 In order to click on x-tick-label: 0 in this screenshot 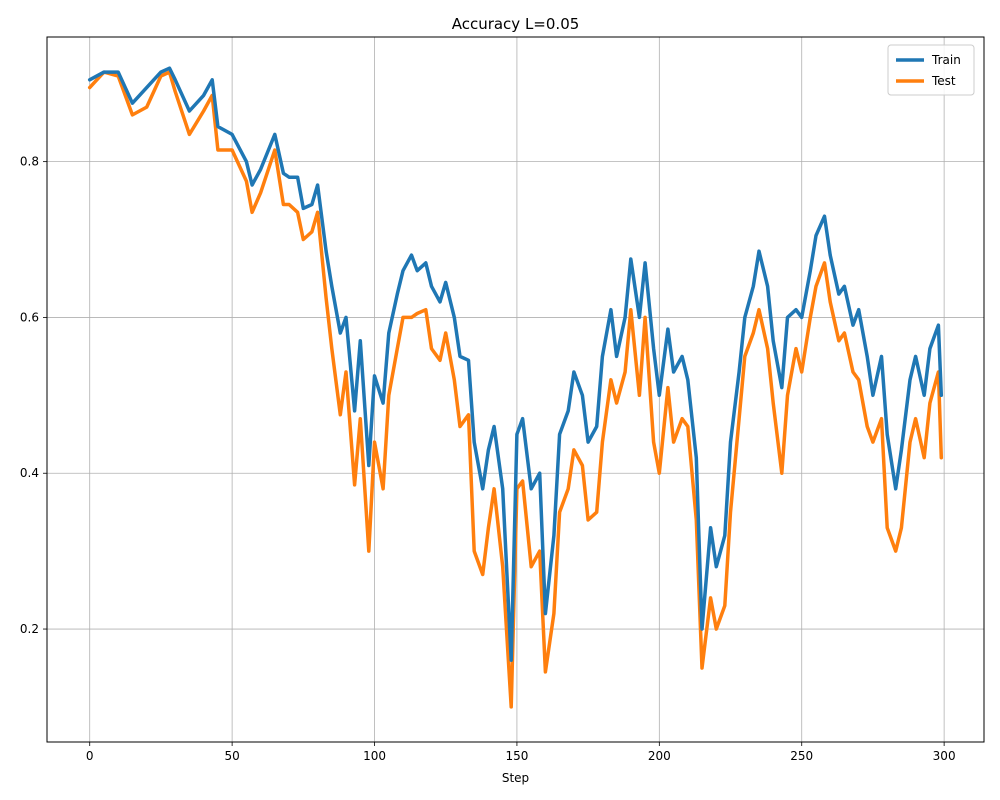, I will do `click(90, 756)`.